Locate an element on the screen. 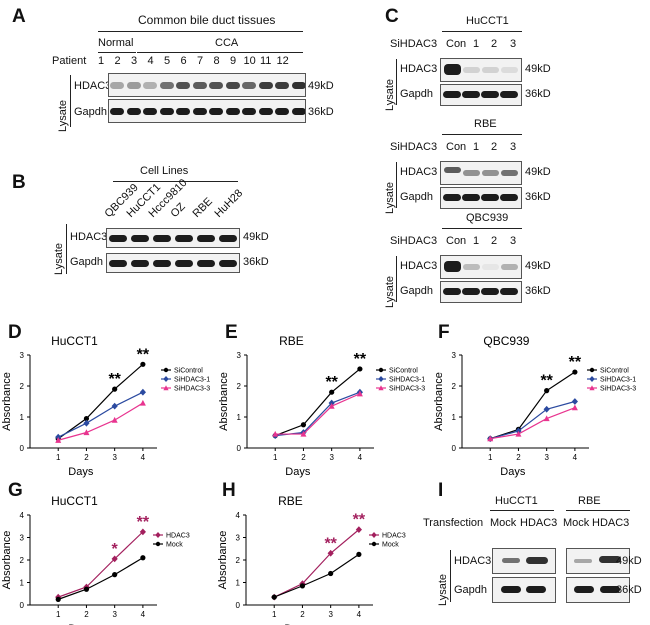  size-36kd-i: 36kD is located at coordinates (629, 590).